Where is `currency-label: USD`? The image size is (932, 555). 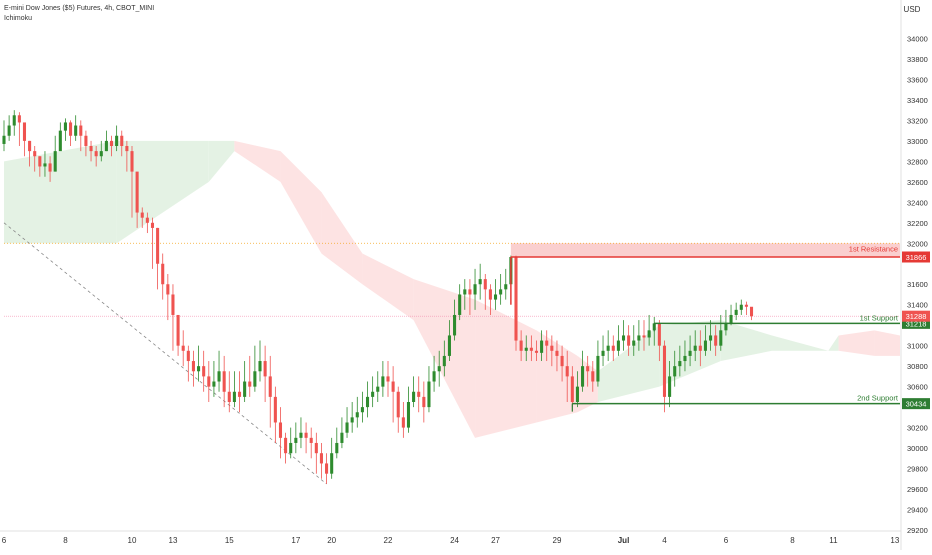
currency-label: USD is located at coordinates (912, 9).